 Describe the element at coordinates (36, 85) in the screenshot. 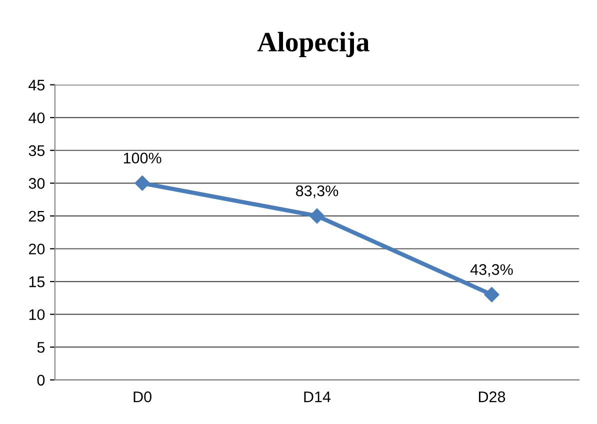

I see `y-tick-label: 45` at that location.